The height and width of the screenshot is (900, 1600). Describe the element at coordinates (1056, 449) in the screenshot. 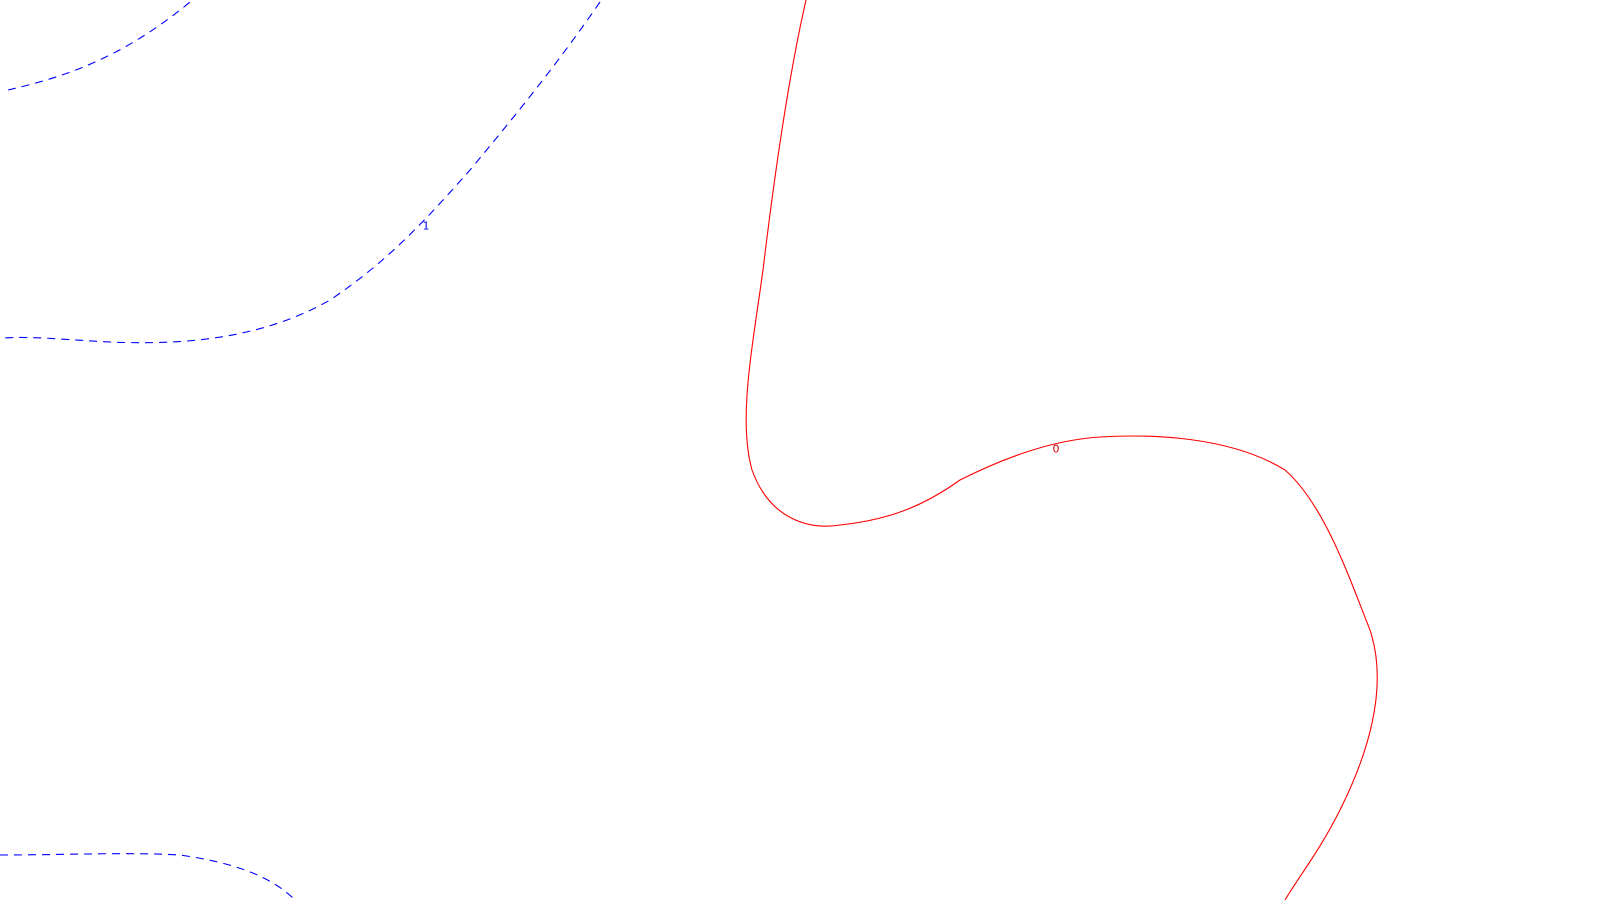

I see `contour-label-level-0: 0` at that location.